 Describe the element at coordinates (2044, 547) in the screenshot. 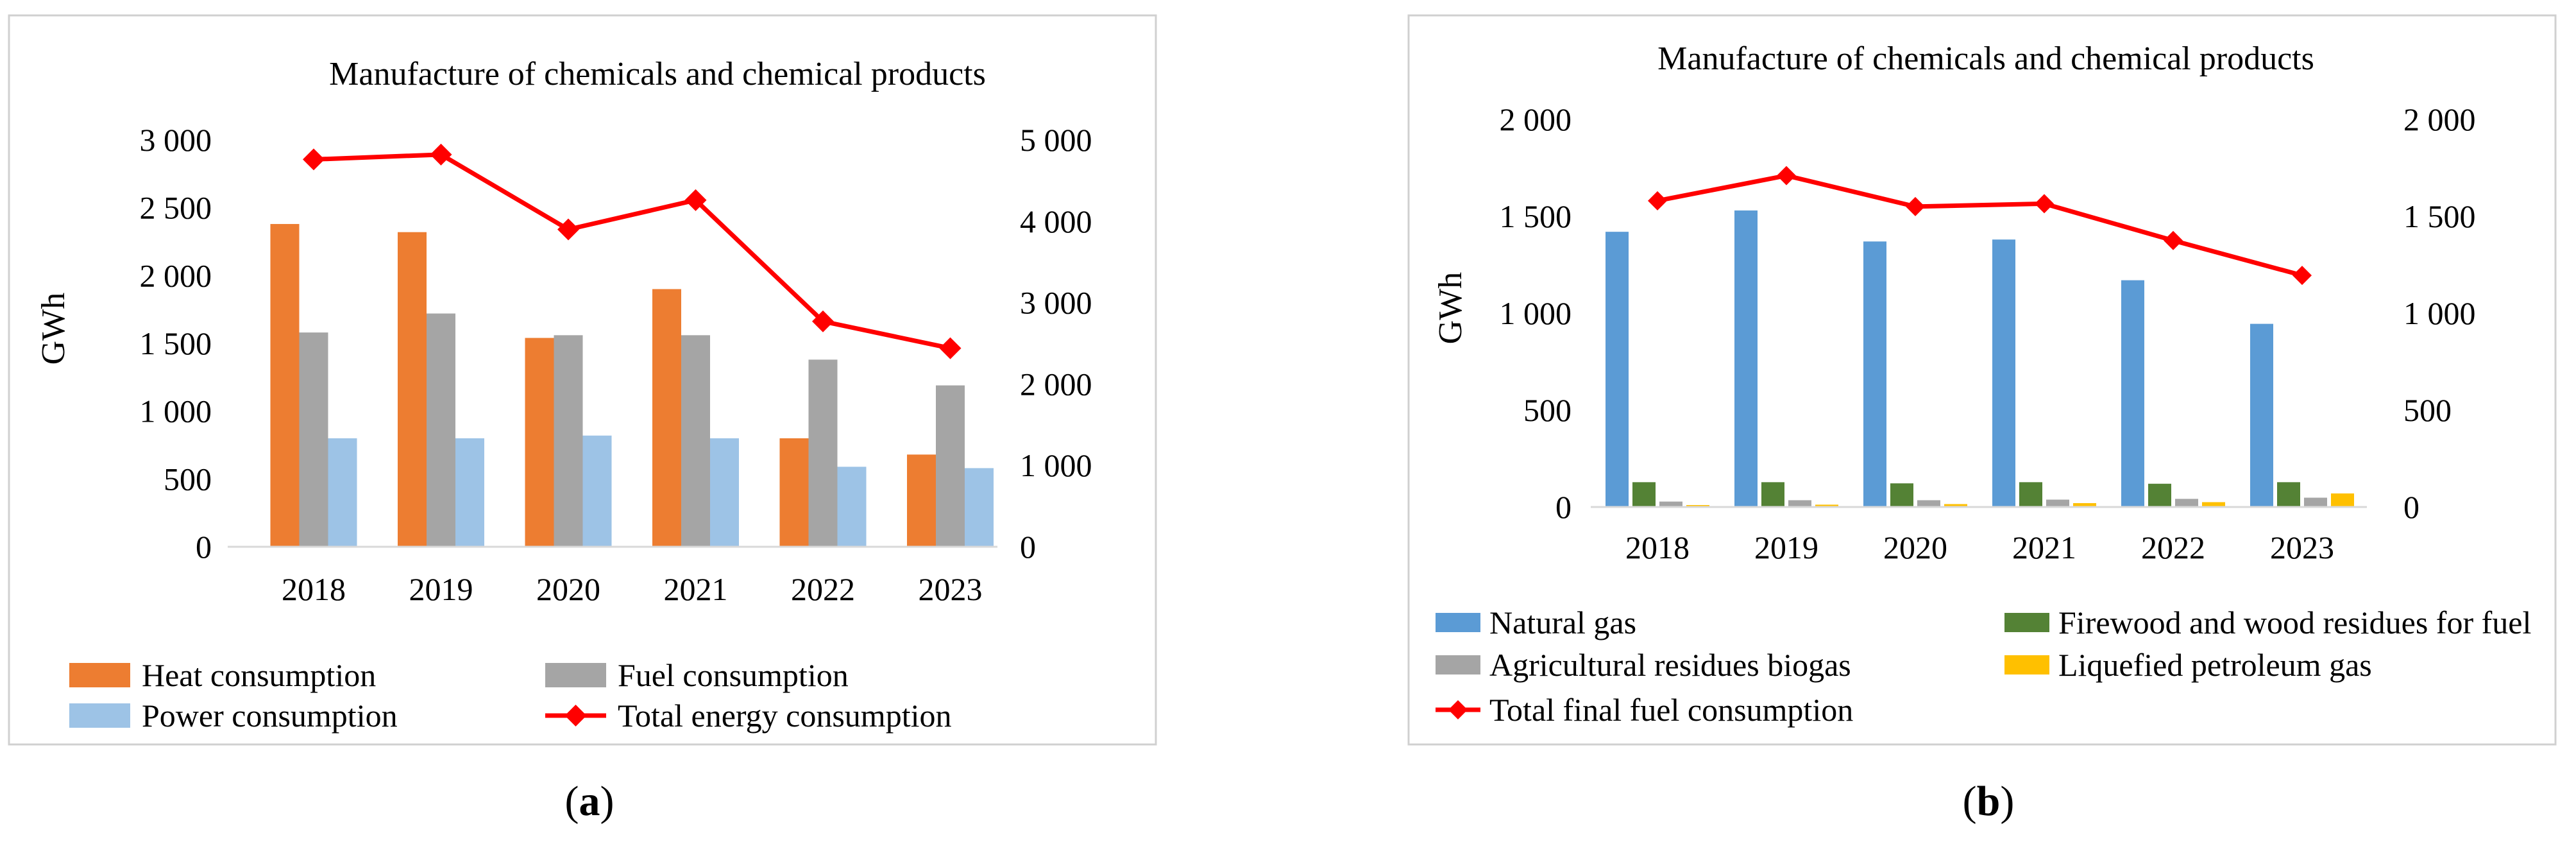

I see `panel-b-xtick-label: 2021` at that location.